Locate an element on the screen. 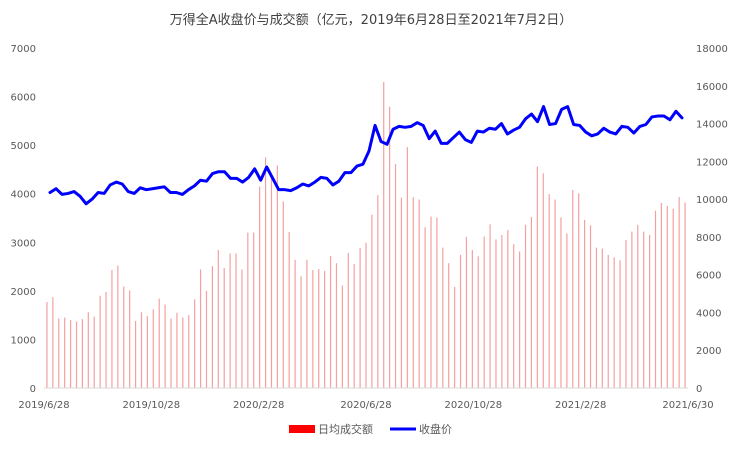 Image resolution: width=742 pixels, height=451 pixels. left-axis-tick-label: 2000 is located at coordinates (23, 292).